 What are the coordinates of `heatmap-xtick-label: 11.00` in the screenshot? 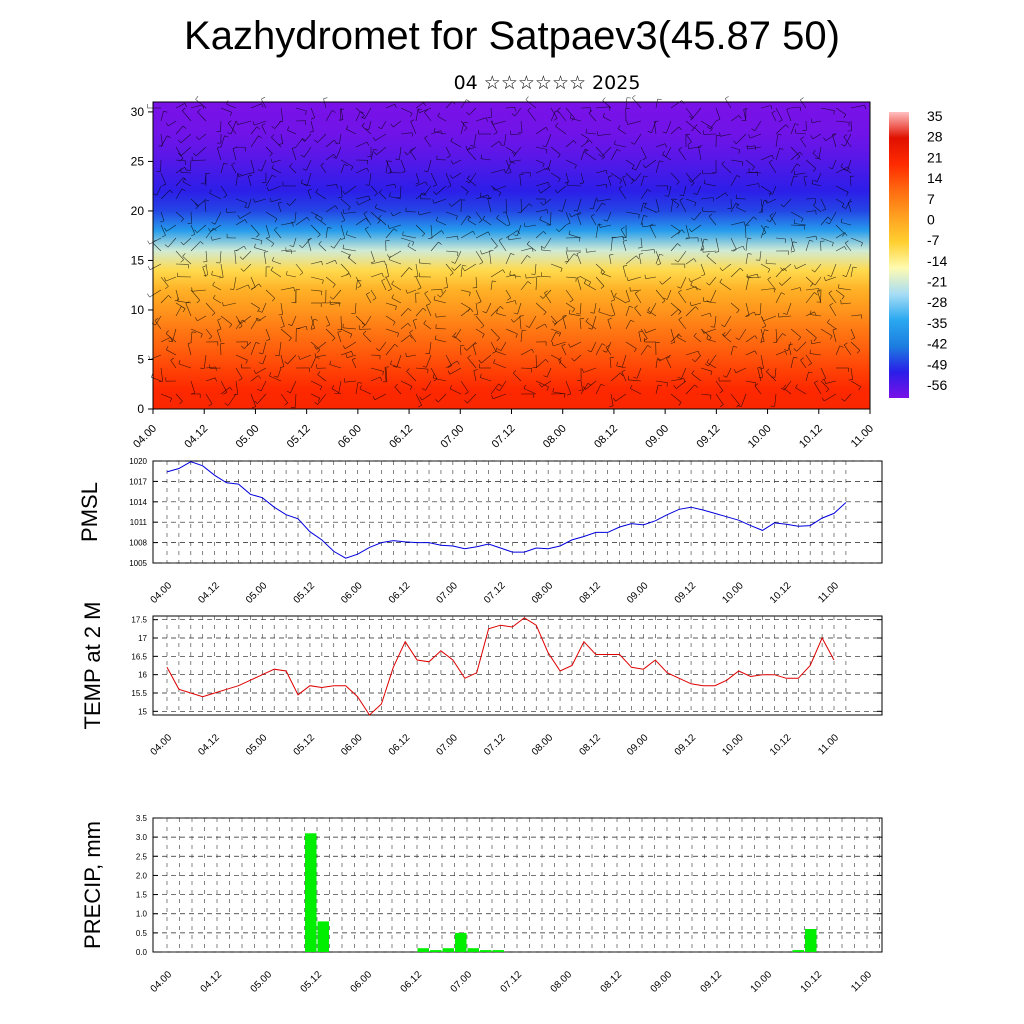 It's located at (862, 436).